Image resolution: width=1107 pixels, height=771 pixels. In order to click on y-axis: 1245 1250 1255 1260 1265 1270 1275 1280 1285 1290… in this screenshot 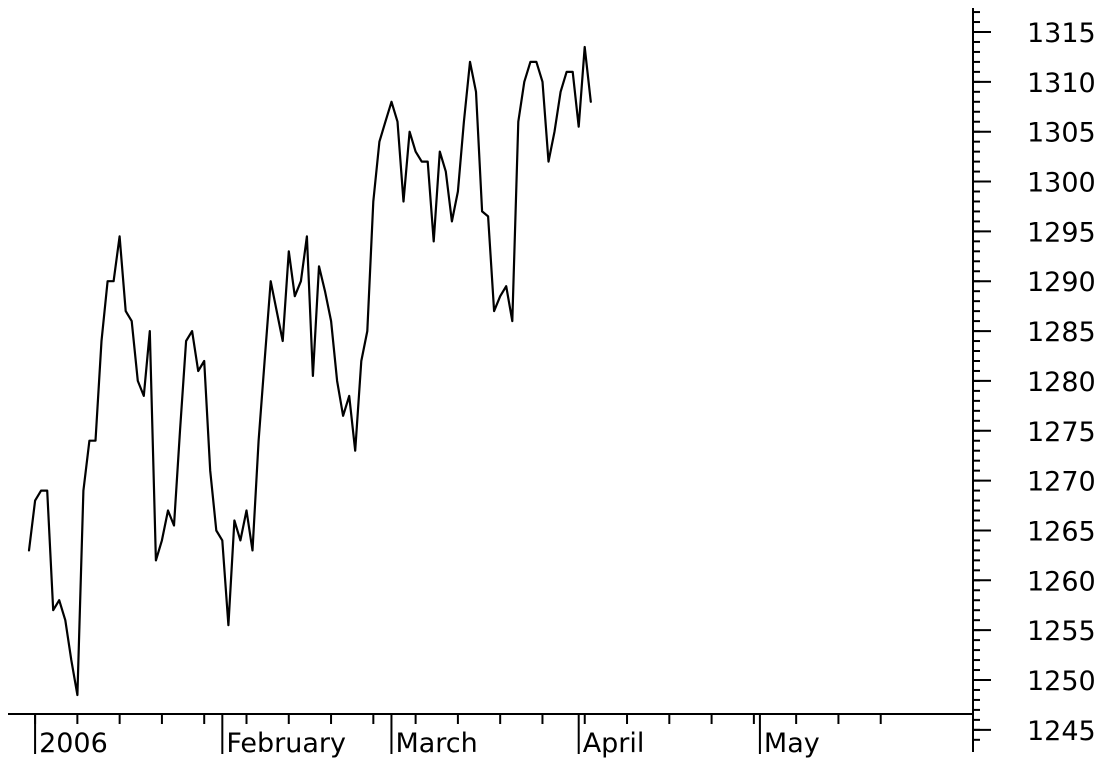, I will do `click(1034, 380)`.